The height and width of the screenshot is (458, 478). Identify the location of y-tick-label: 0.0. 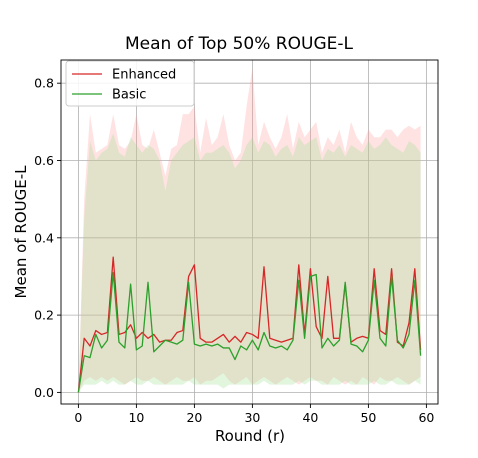
(44, 392).